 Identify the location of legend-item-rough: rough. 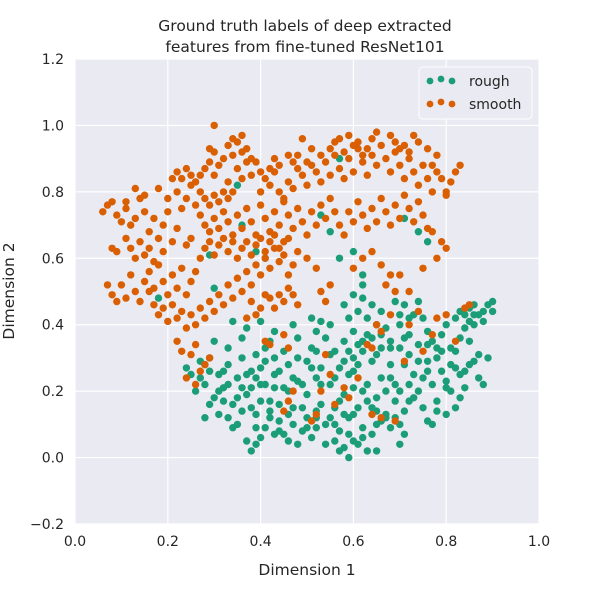
(468, 82).